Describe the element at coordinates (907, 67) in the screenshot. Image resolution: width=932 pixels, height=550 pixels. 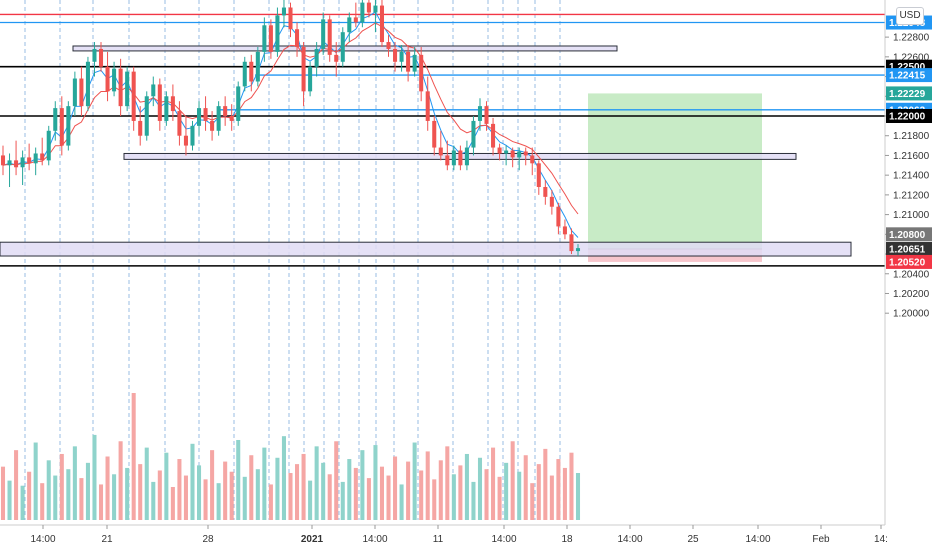
I see `price-tag-label: 1.22500` at that location.